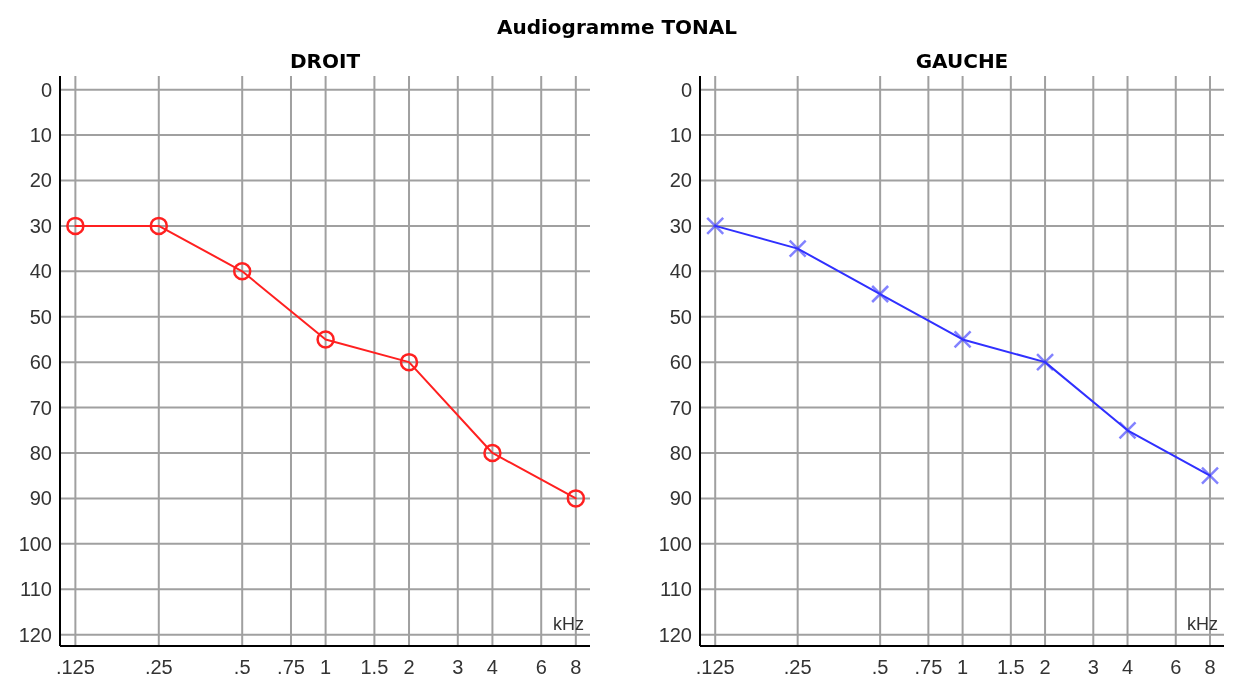 The height and width of the screenshot is (688, 1234). I want to click on chart-subtitle: GAUCHE, so click(962, 61).